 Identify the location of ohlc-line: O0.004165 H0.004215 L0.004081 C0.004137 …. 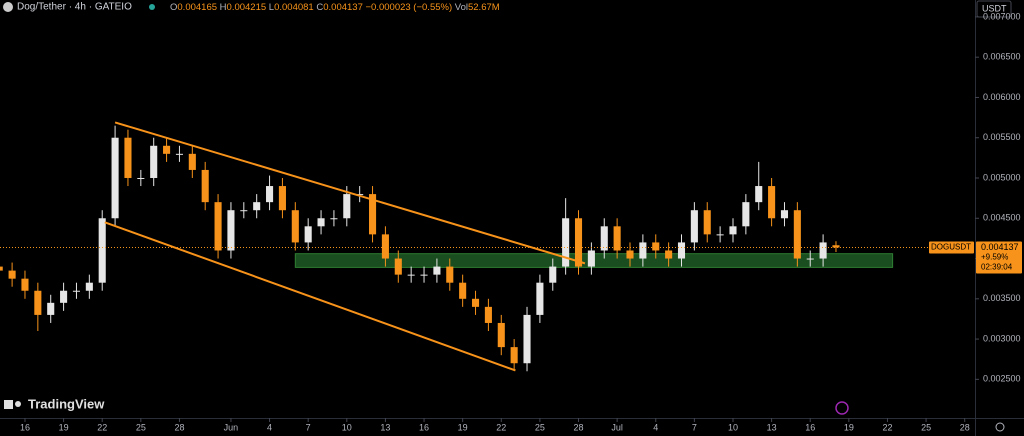
(335, 7).